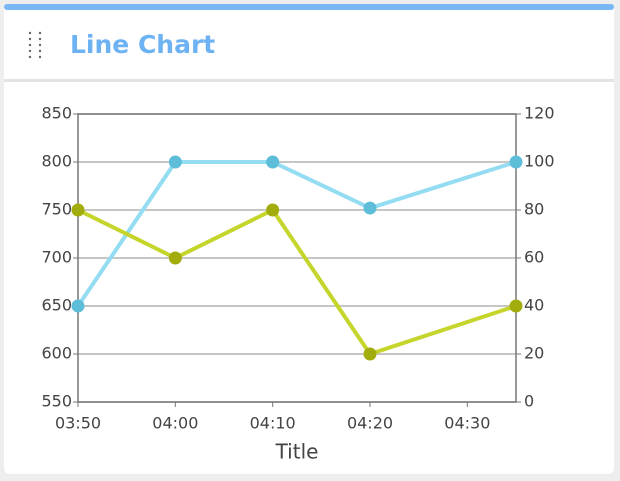  Describe the element at coordinates (534, 209) in the screenshot. I see `y2-tick-label: 80` at that location.